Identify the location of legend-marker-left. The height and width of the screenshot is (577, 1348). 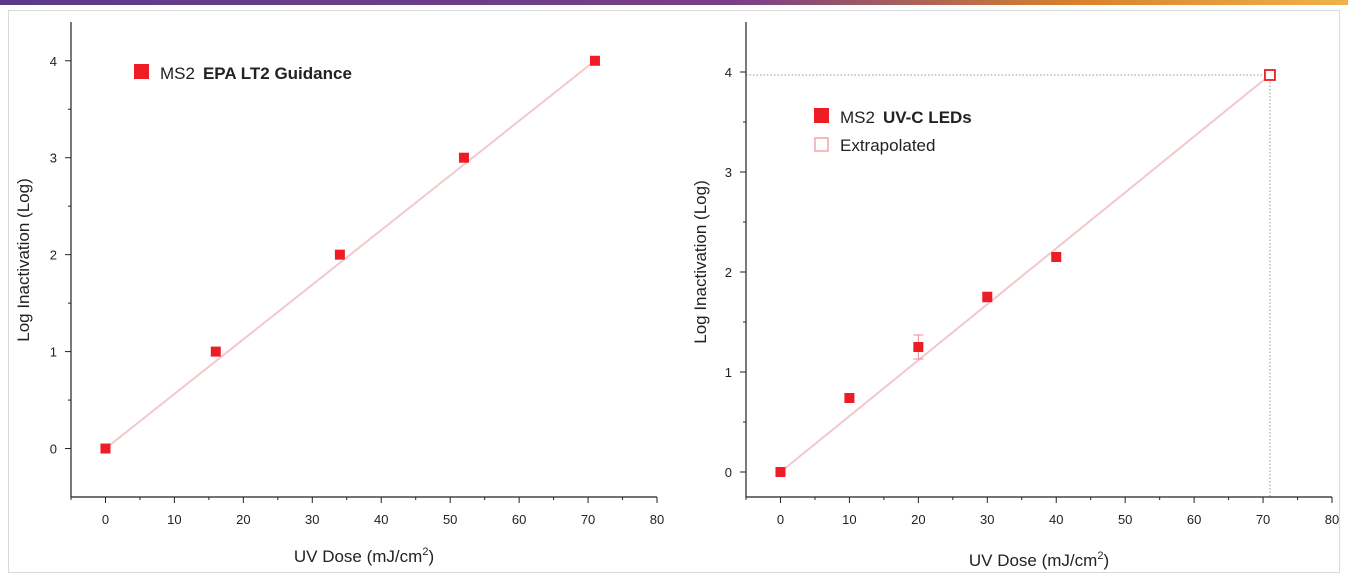
(141, 71).